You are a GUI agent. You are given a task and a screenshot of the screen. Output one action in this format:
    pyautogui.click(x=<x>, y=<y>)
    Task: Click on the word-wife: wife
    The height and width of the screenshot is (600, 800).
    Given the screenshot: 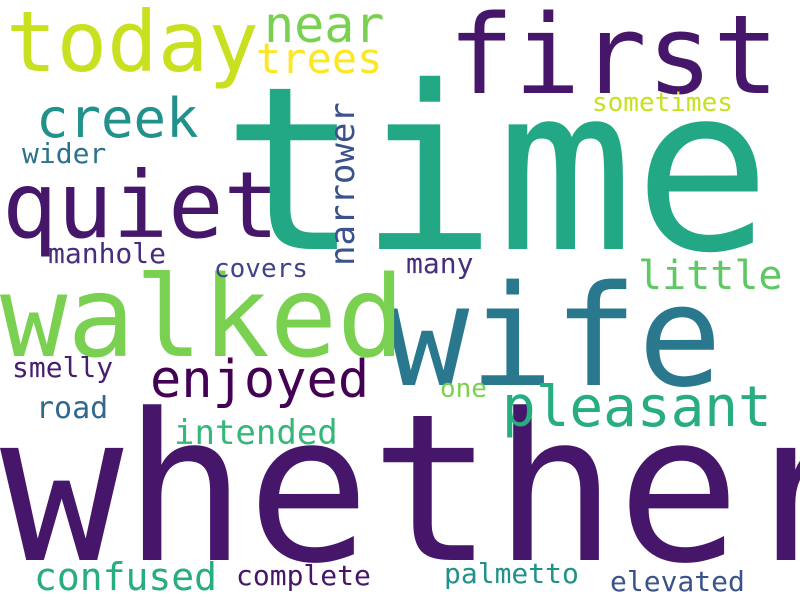 What is the action you would take?
    pyautogui.click(x=554, y=337)
    